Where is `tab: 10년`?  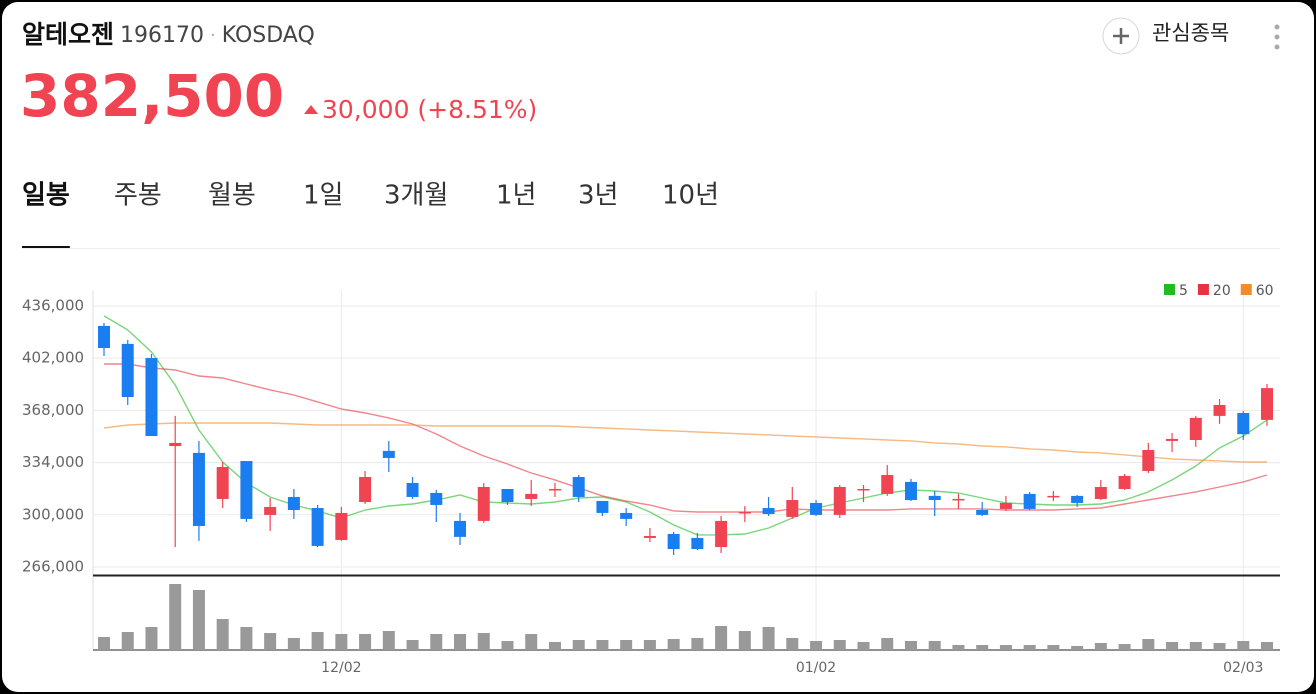 tab: 10년 is located at coordinates (690, 196).